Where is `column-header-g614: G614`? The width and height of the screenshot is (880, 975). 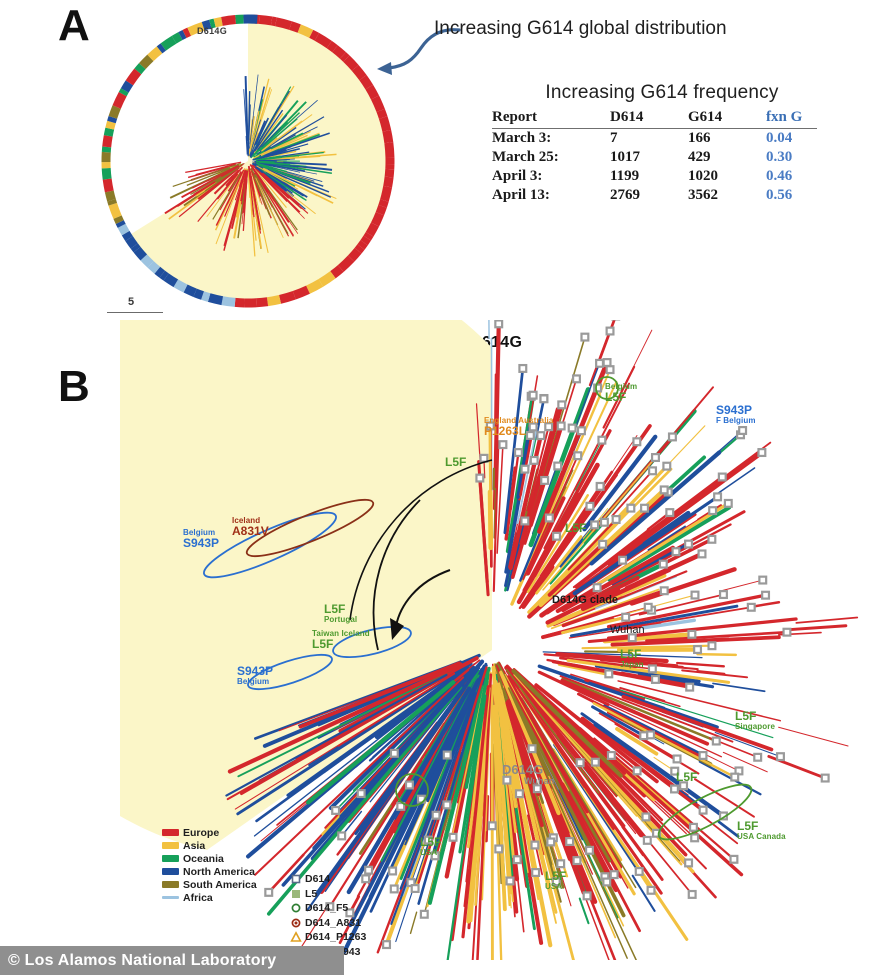
column-header-g614: G614 is located at coordinates (727, 119).